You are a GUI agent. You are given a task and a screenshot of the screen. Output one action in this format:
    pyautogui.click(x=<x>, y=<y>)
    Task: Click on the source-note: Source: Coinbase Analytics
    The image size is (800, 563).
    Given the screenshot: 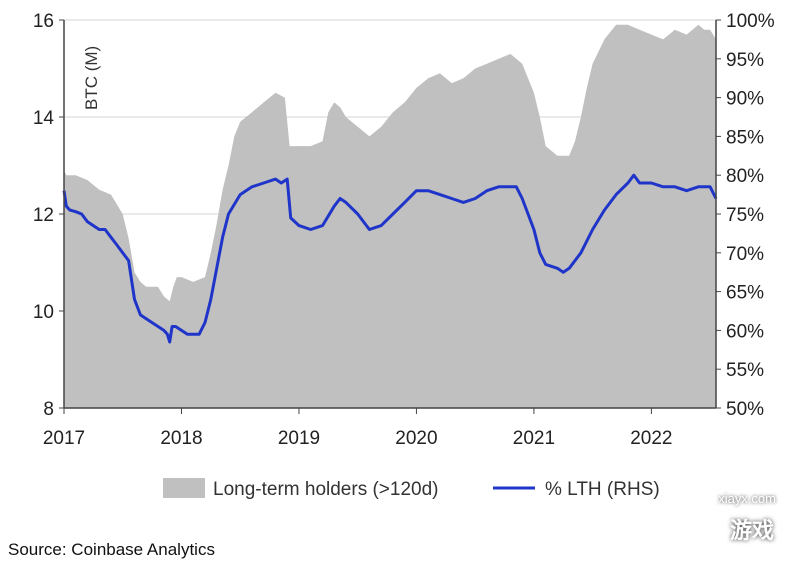 What is the action you would take?
    pyautogui.click(x=111, y=549)
    